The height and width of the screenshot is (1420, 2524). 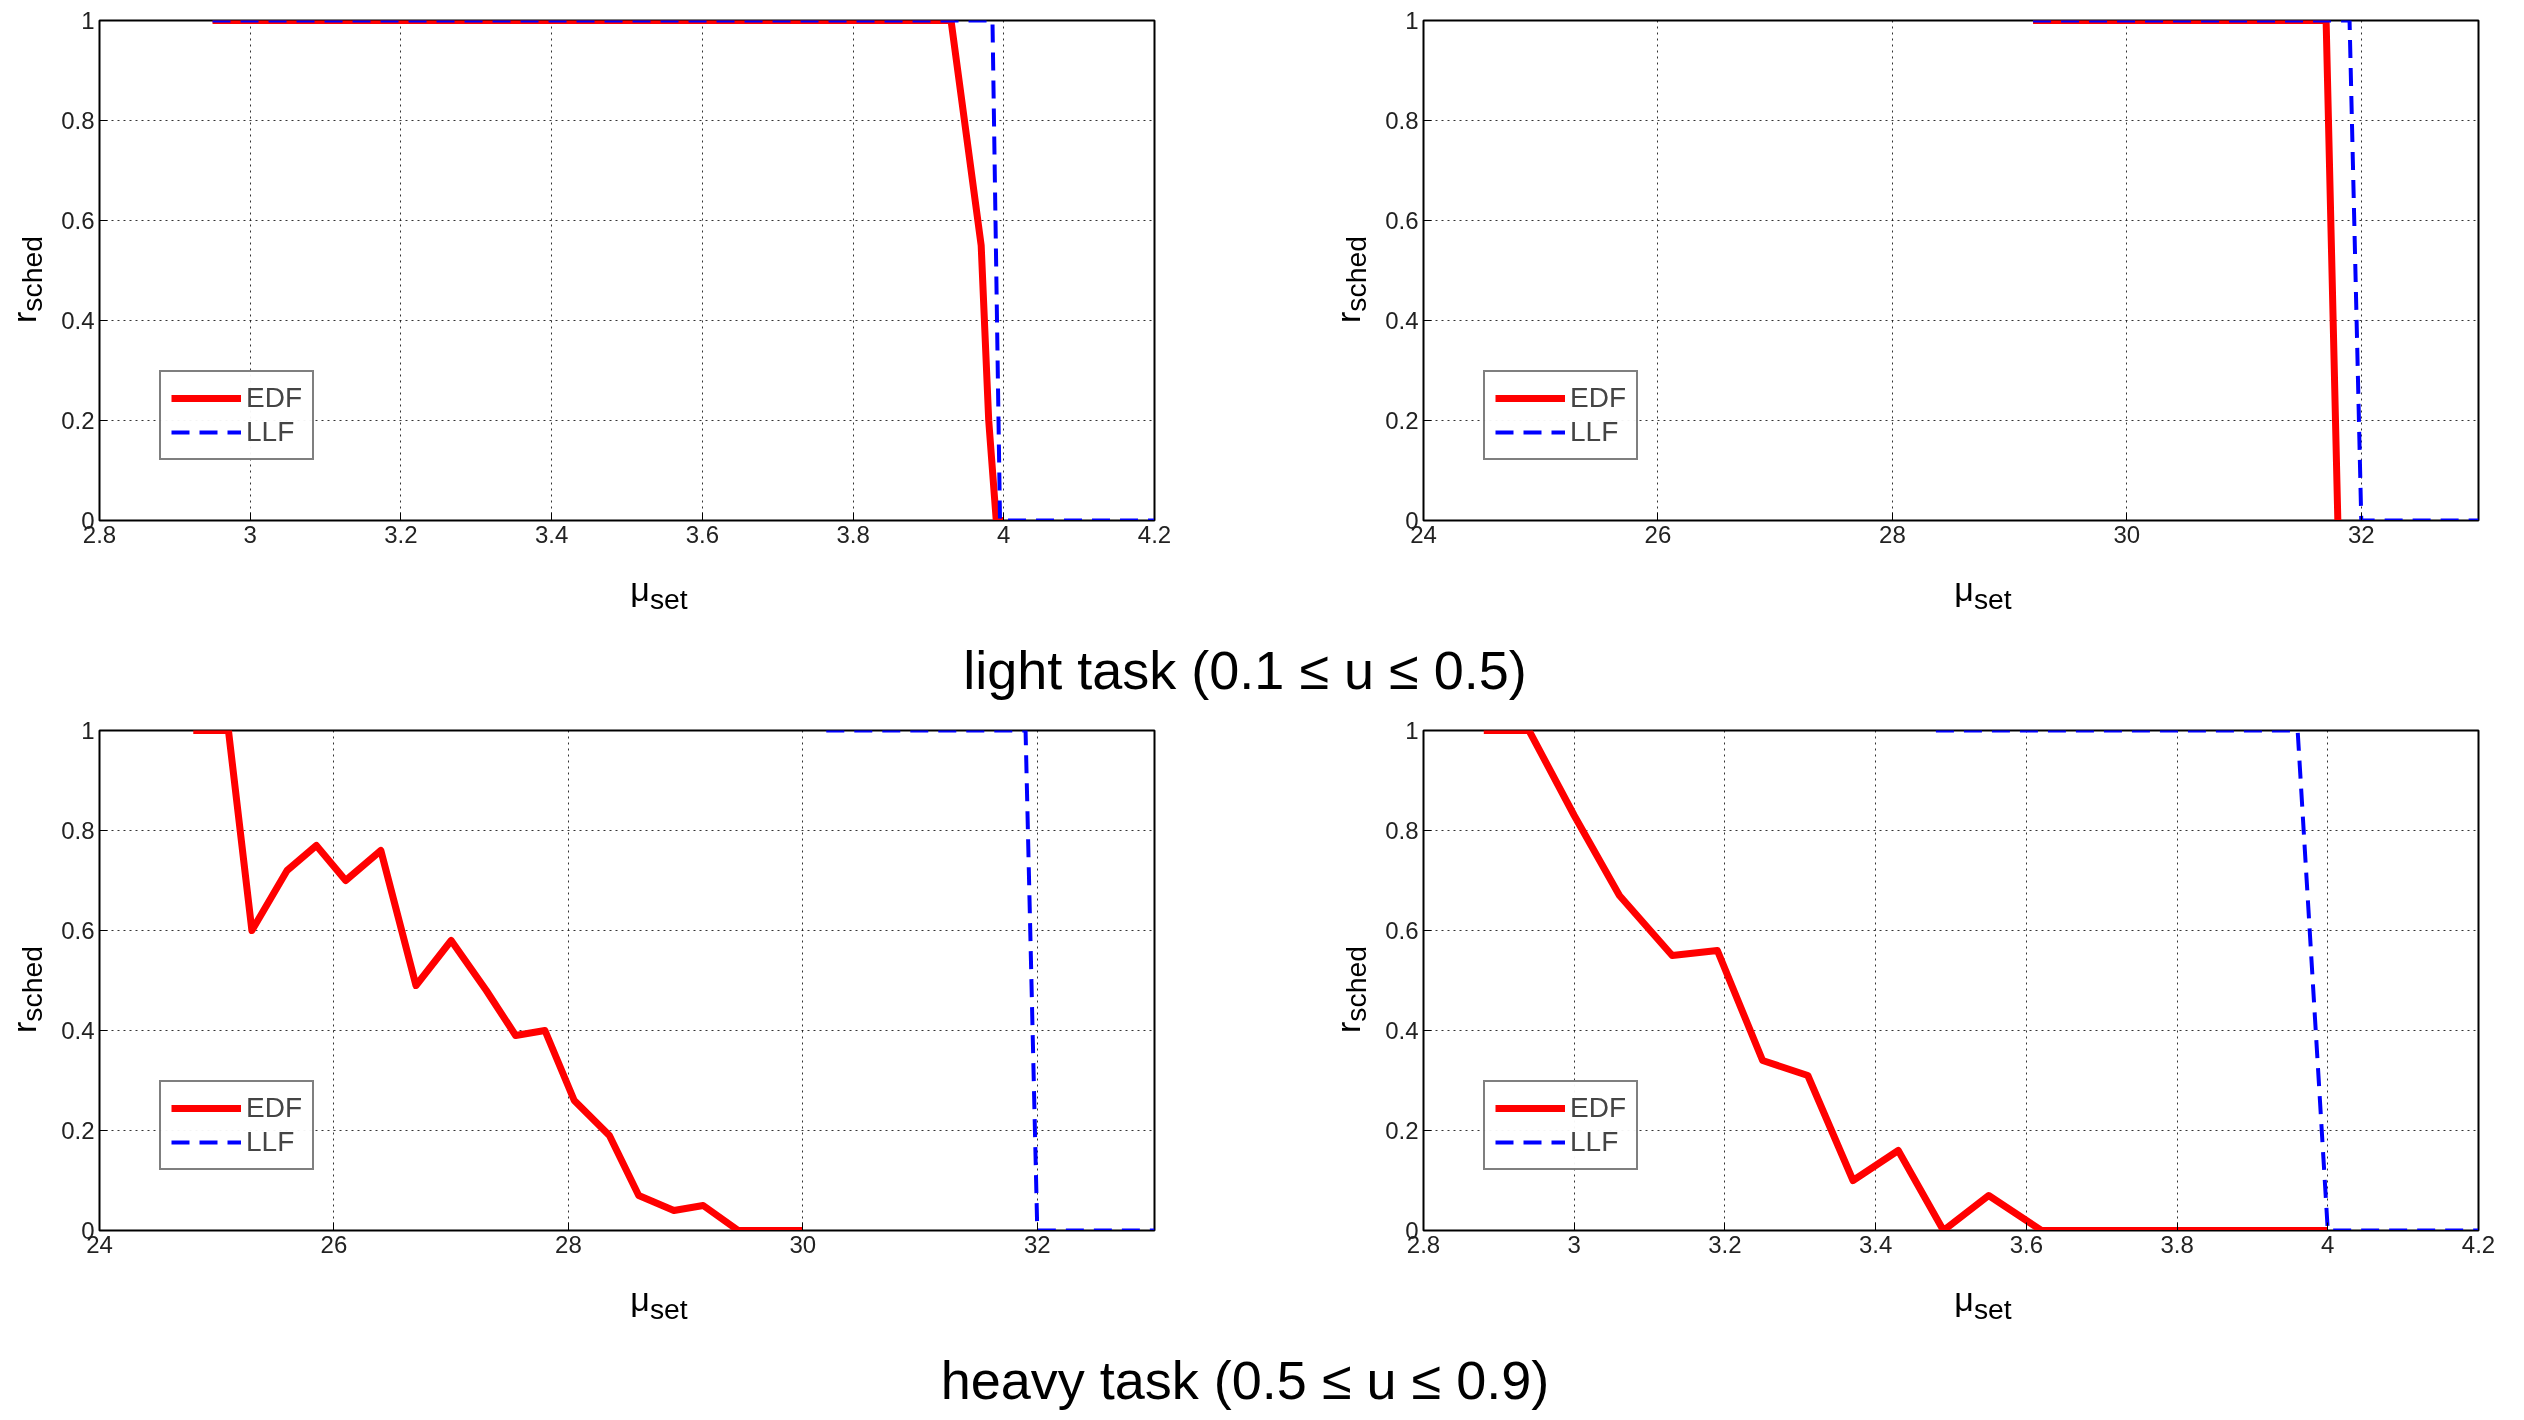 I want to click on text: heavy task (0.5 ≤ u ≤ 0.9), so click(x=1245, y=1380).